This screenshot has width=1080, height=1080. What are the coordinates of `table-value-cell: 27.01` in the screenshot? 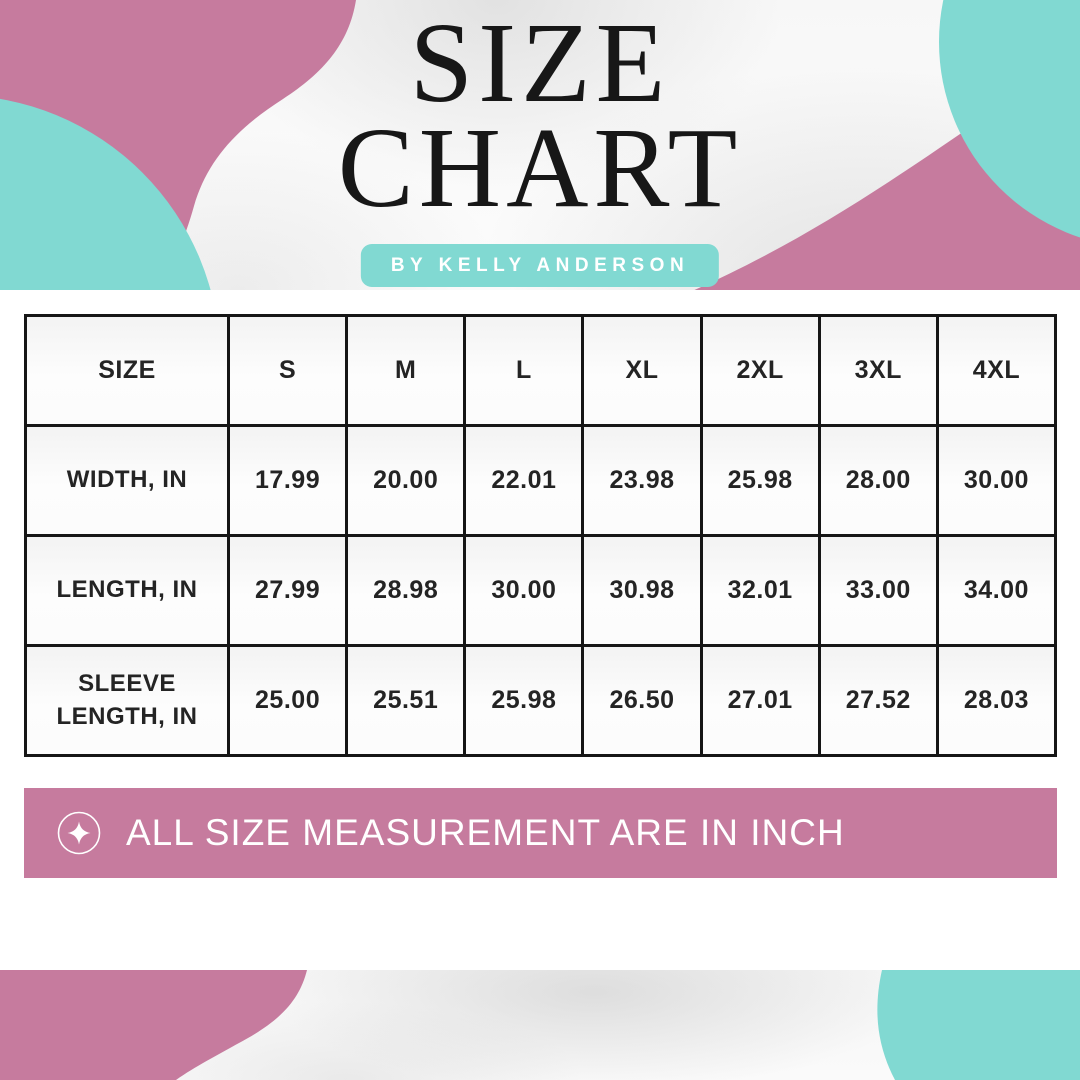 It's located at (760, 700).